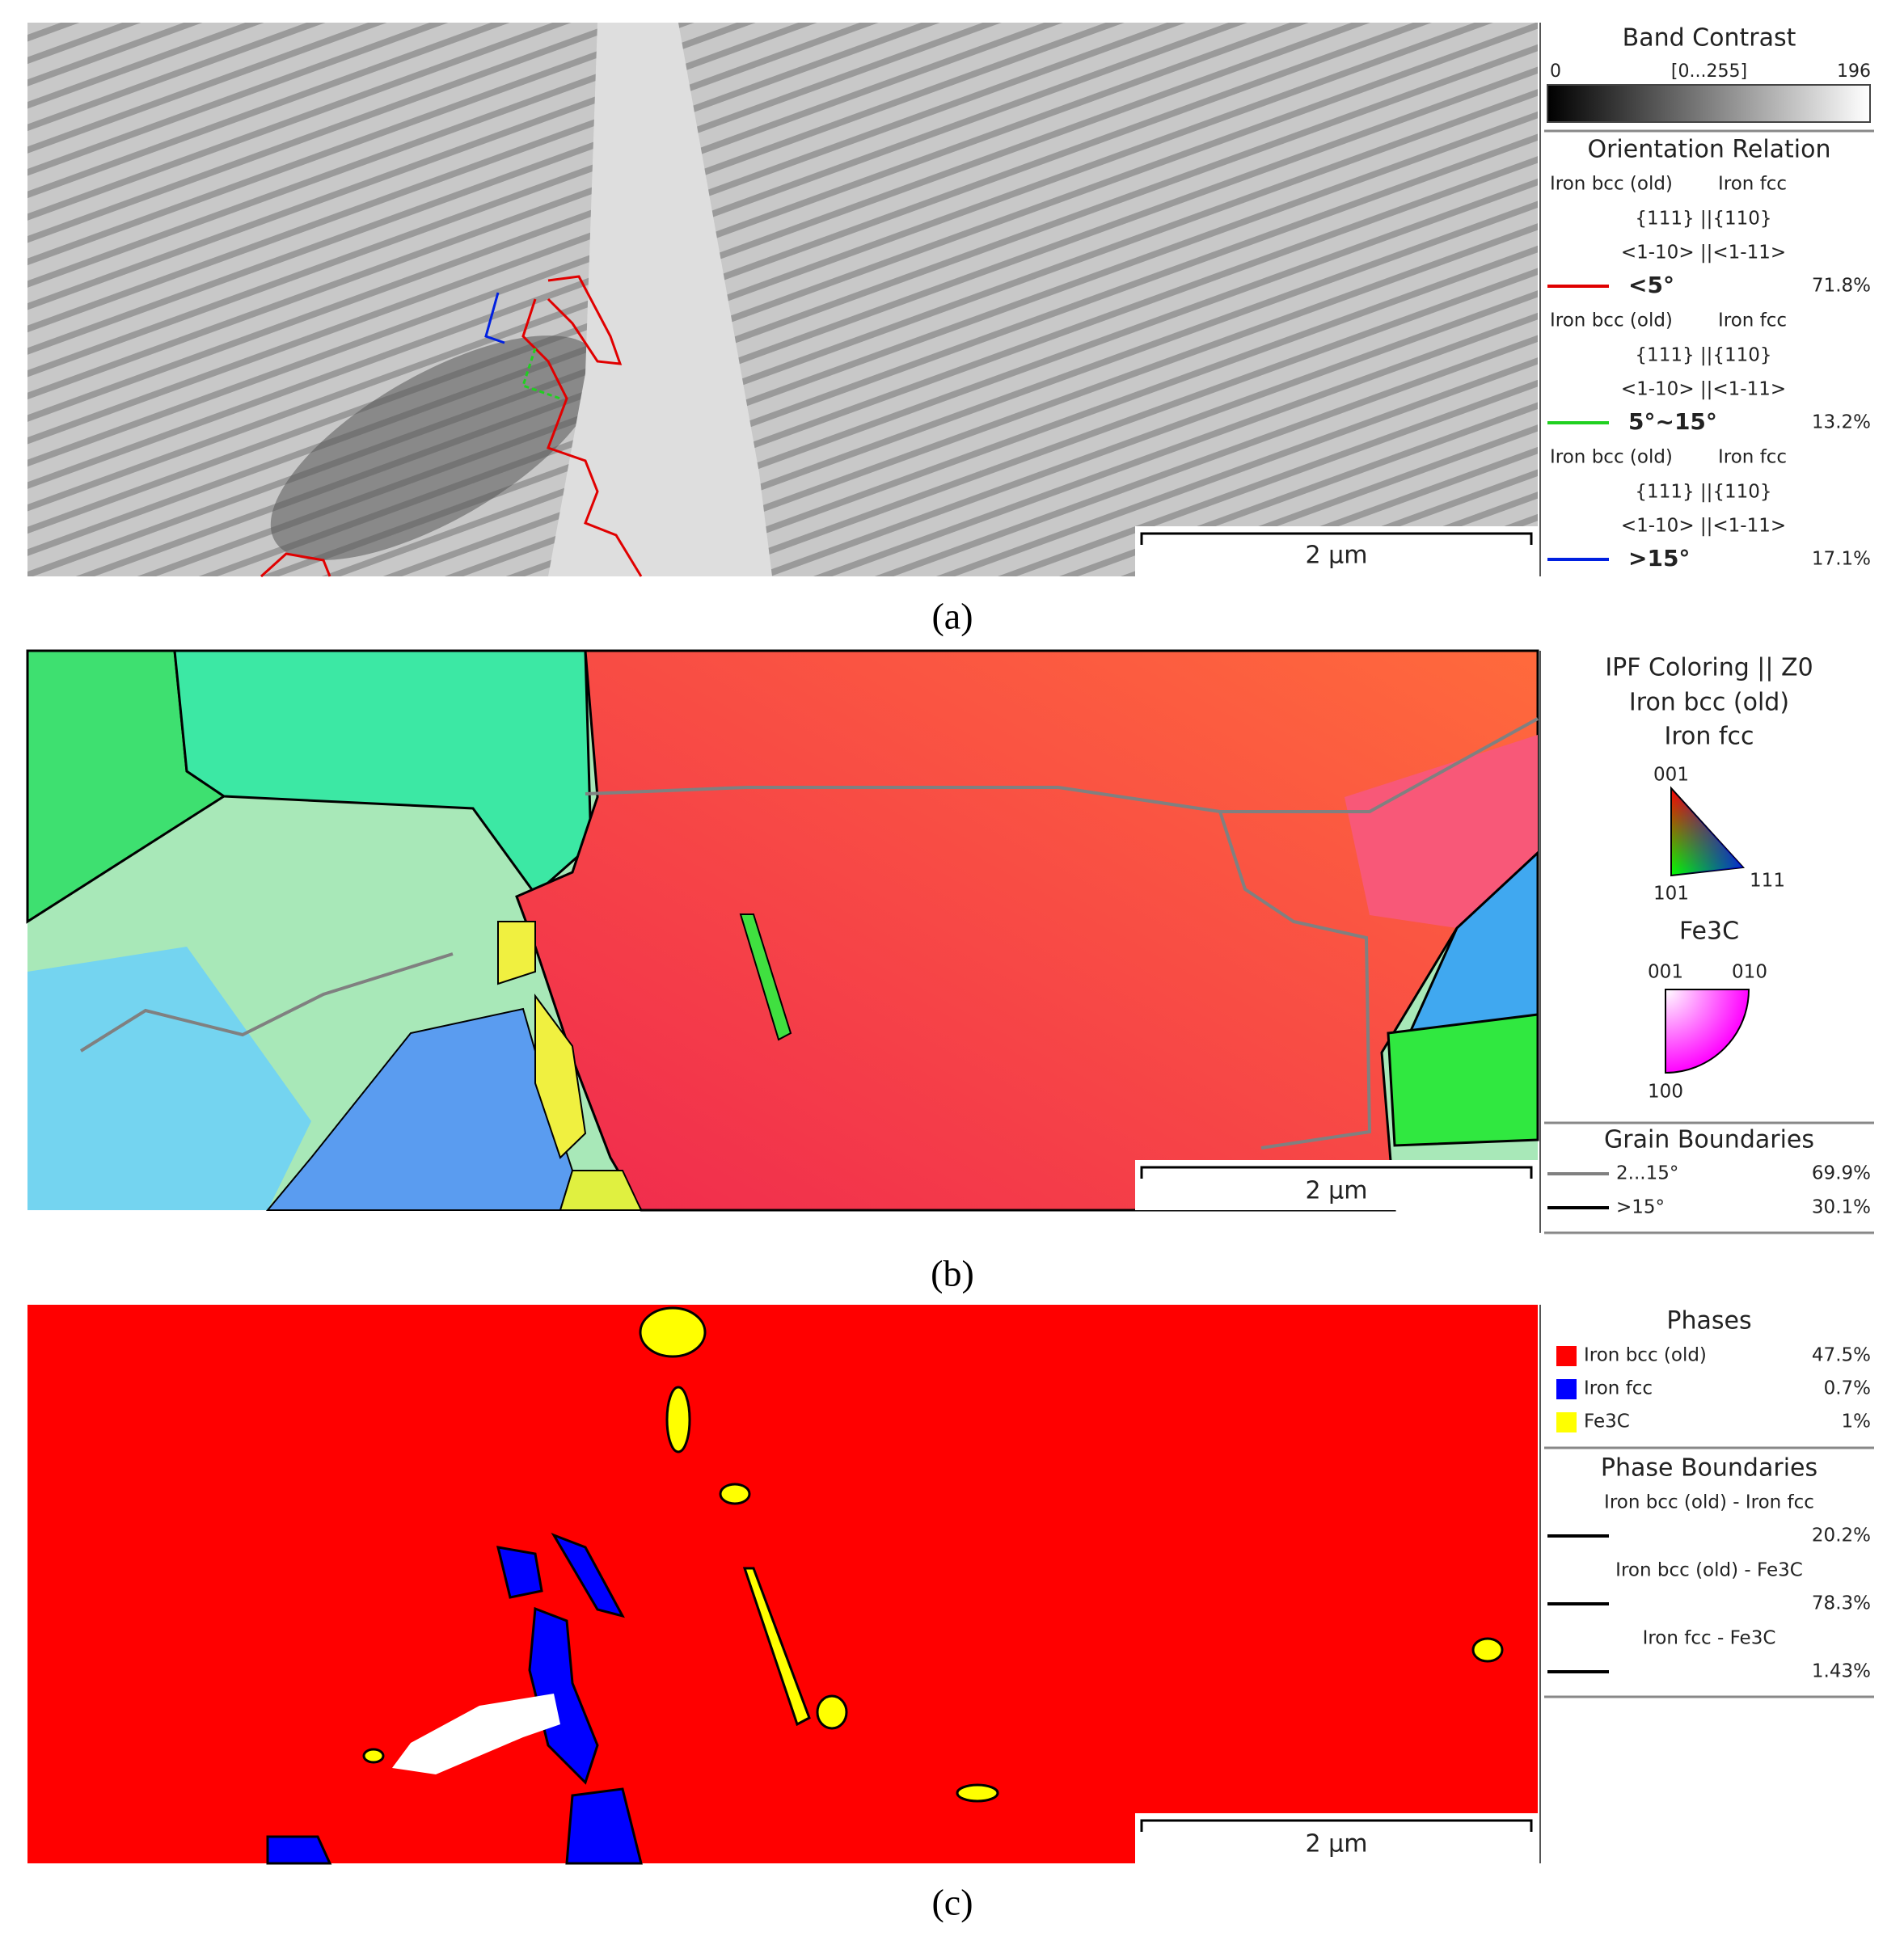 The image size is (1904, 1945). Describe the element at coordinates (1841, 1535) in the screenshot. I see `legend-text: 20.2%` at that location.